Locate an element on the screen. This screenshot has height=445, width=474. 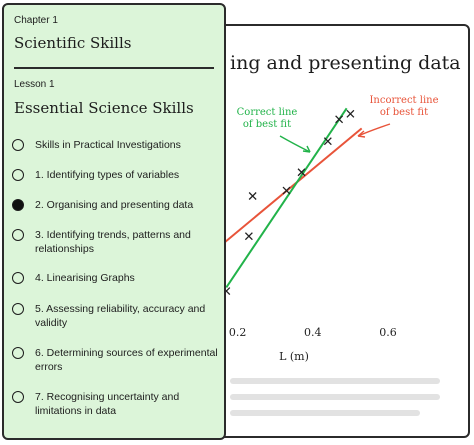
topic-item-skills-in-practical-investigations: Skills in Practical Investigations is located at coordinates (116, 145).